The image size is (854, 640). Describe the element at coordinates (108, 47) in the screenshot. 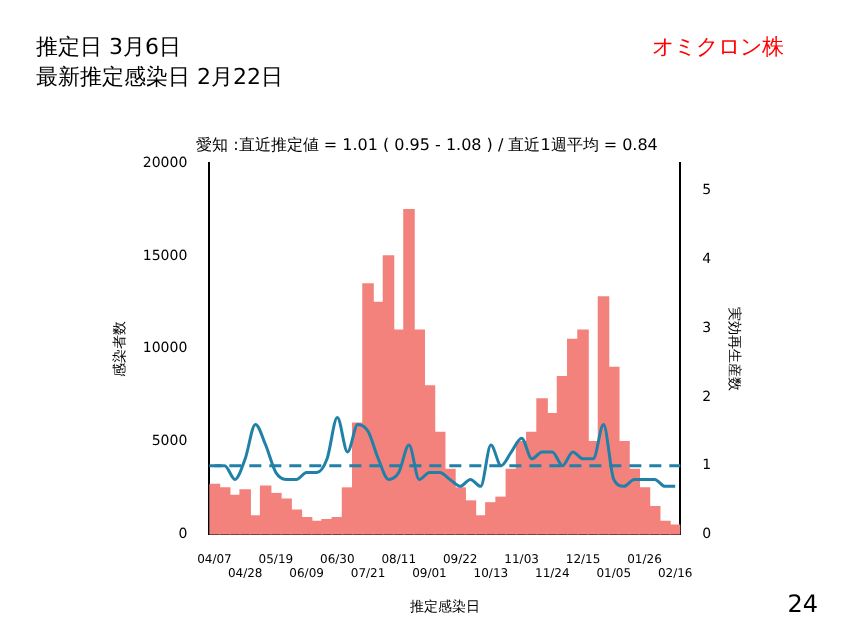

I see `text: 推定日 3月6日` at that location.